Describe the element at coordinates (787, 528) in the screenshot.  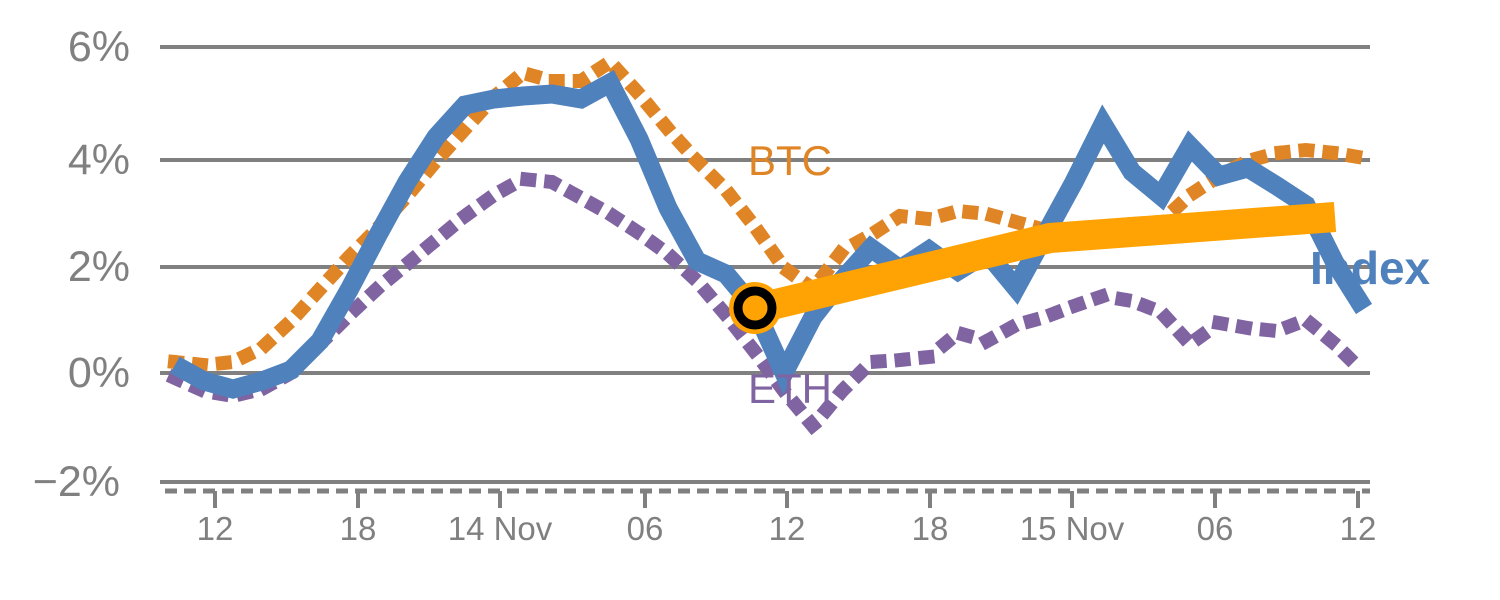
I see `x-tick-label-4: 12` at that location.